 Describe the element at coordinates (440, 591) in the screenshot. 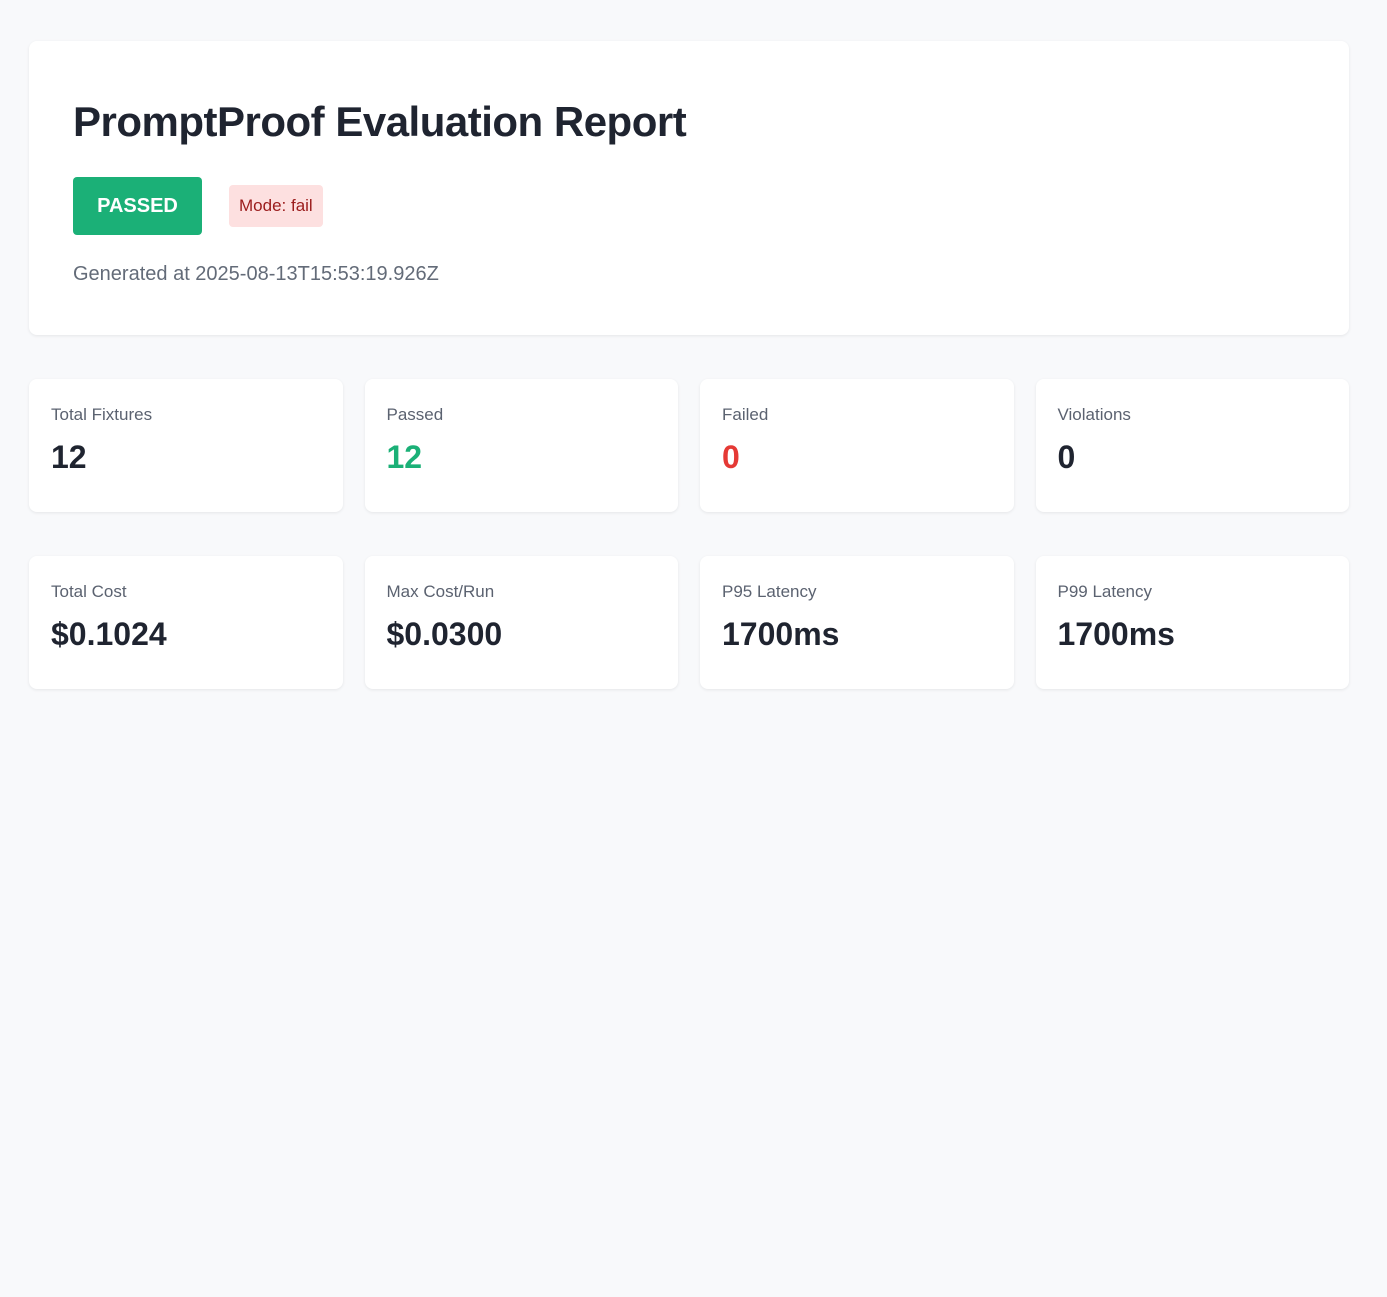

I see `metric-label: Max Cost/Run` at that location.